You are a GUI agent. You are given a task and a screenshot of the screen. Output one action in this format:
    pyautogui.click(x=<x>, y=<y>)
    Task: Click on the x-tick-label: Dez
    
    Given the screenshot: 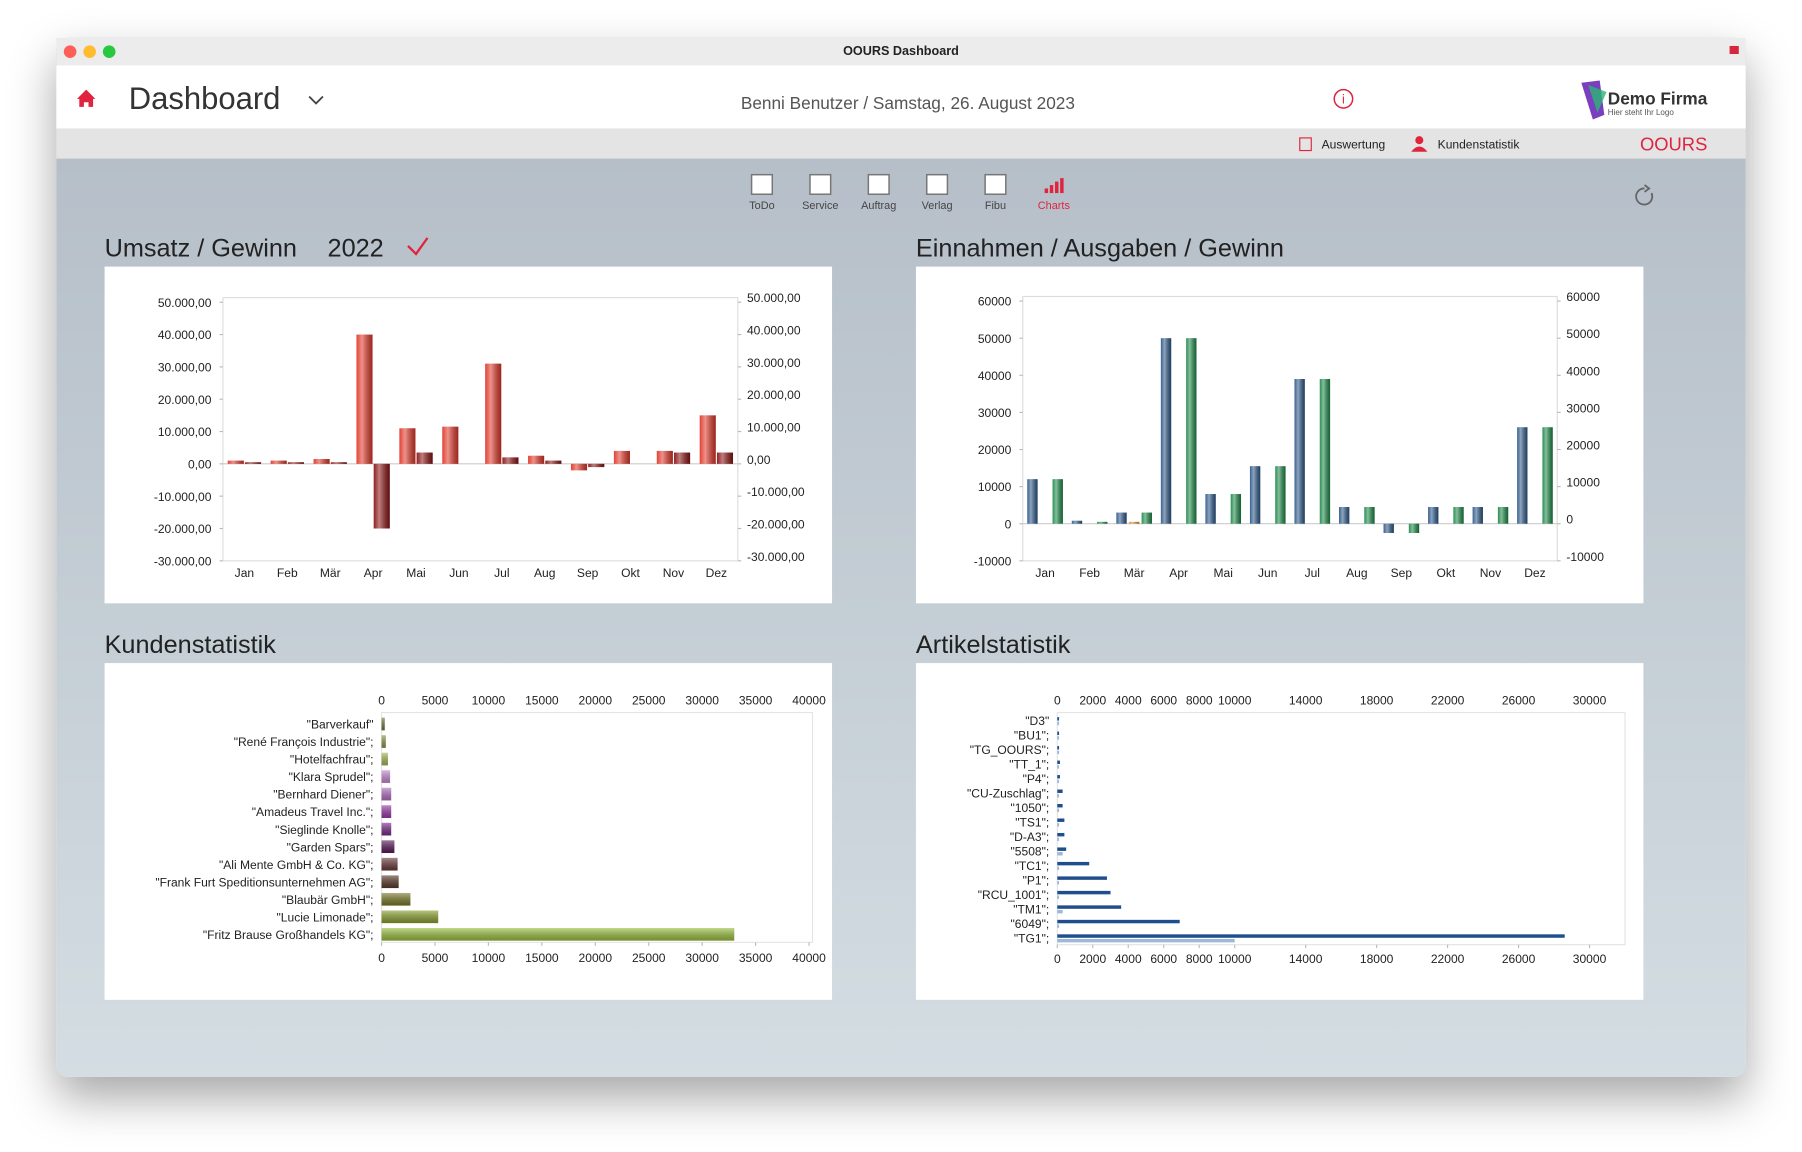 What is the action you would take?
    pyautogui.click(x=716, y=573)
    